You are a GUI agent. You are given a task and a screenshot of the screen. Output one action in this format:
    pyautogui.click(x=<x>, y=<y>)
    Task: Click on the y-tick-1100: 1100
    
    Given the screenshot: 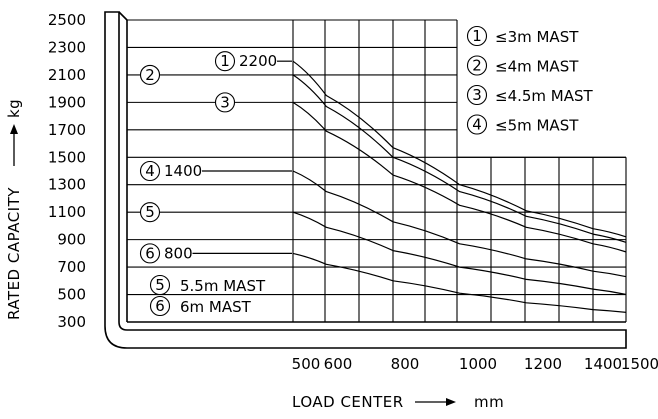 What is the action you would take?
    pyautogui.click(x=67, y=212)
    